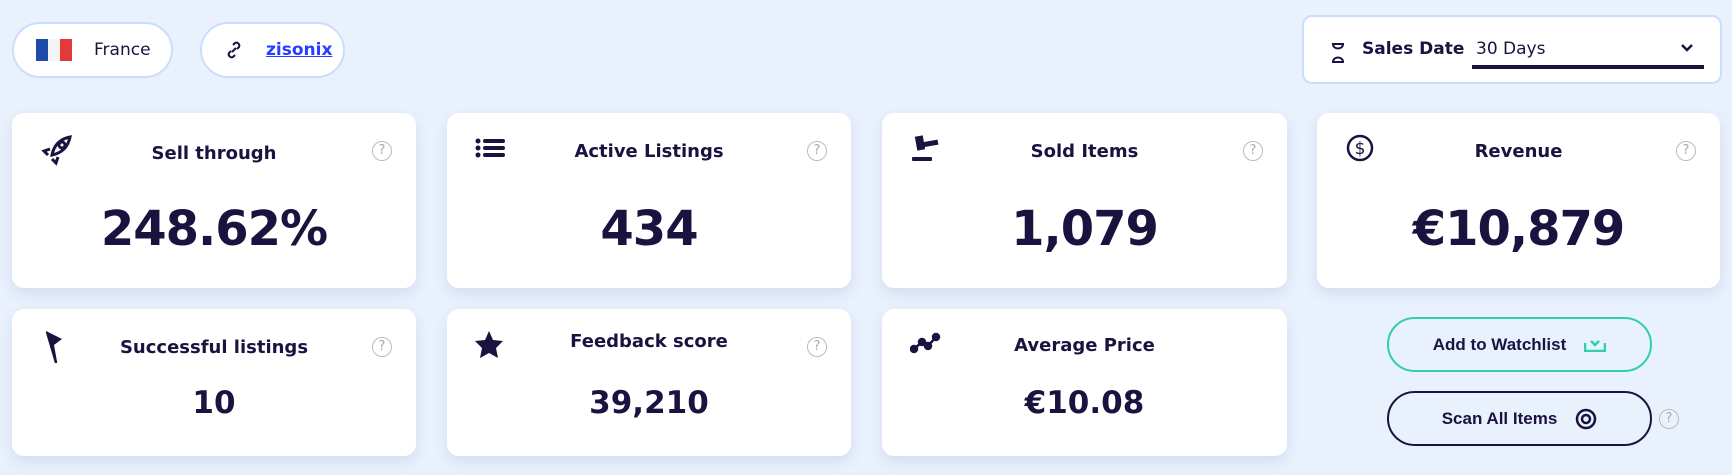 The width and height of the screenshot is (1732, 475). I want to click on average-price-card: Average Price €10.08, so click(1084, 382).